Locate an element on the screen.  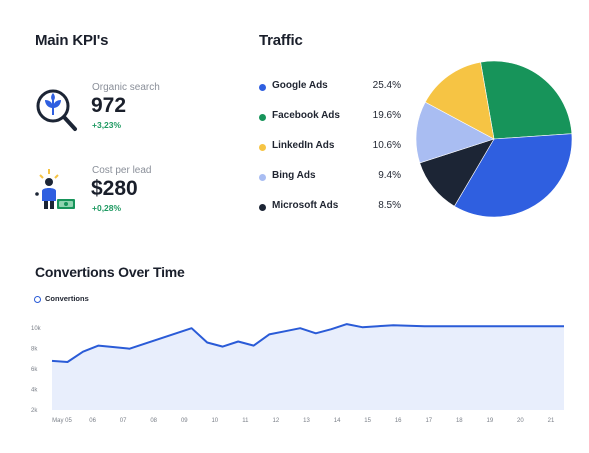
legend-item-google-ads: Google Ads 25.4% is located at coordinates (330, 87).